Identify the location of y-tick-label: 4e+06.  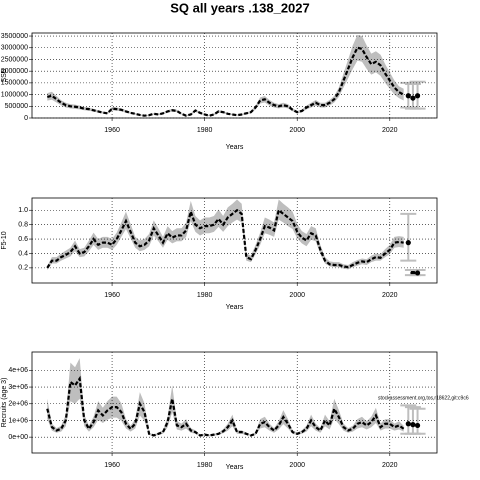
(18, 370).